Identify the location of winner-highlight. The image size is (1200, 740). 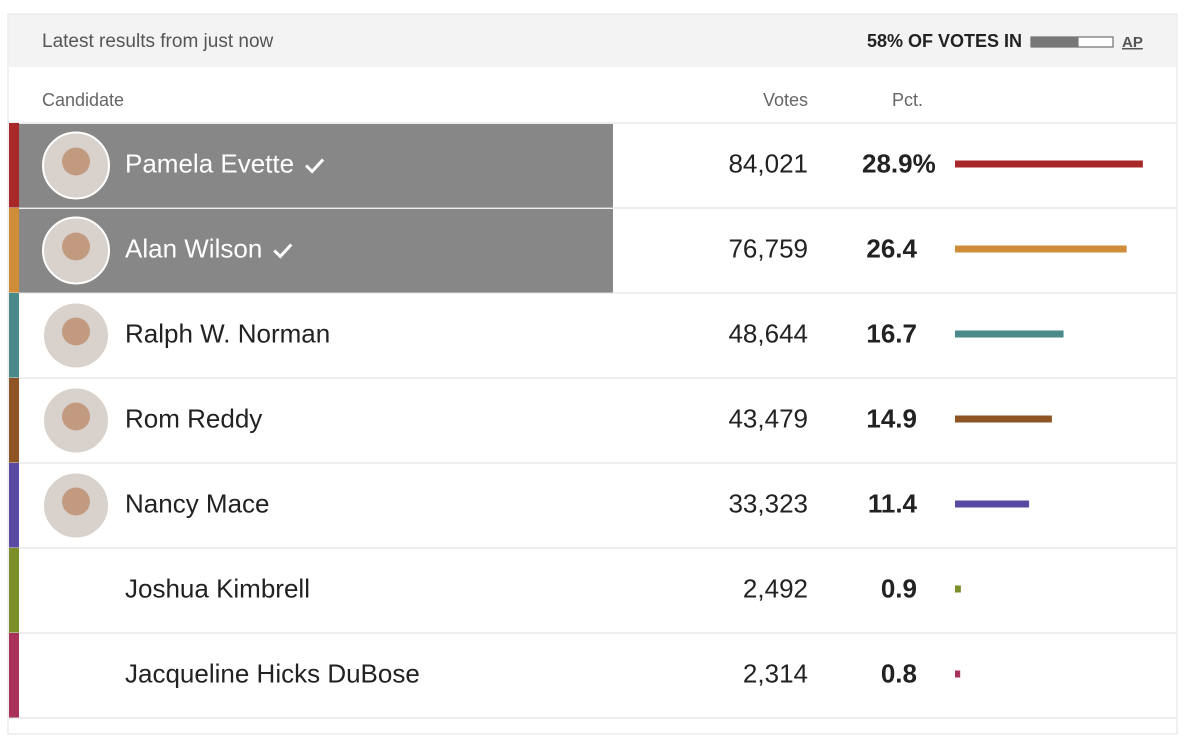
(316, 251).